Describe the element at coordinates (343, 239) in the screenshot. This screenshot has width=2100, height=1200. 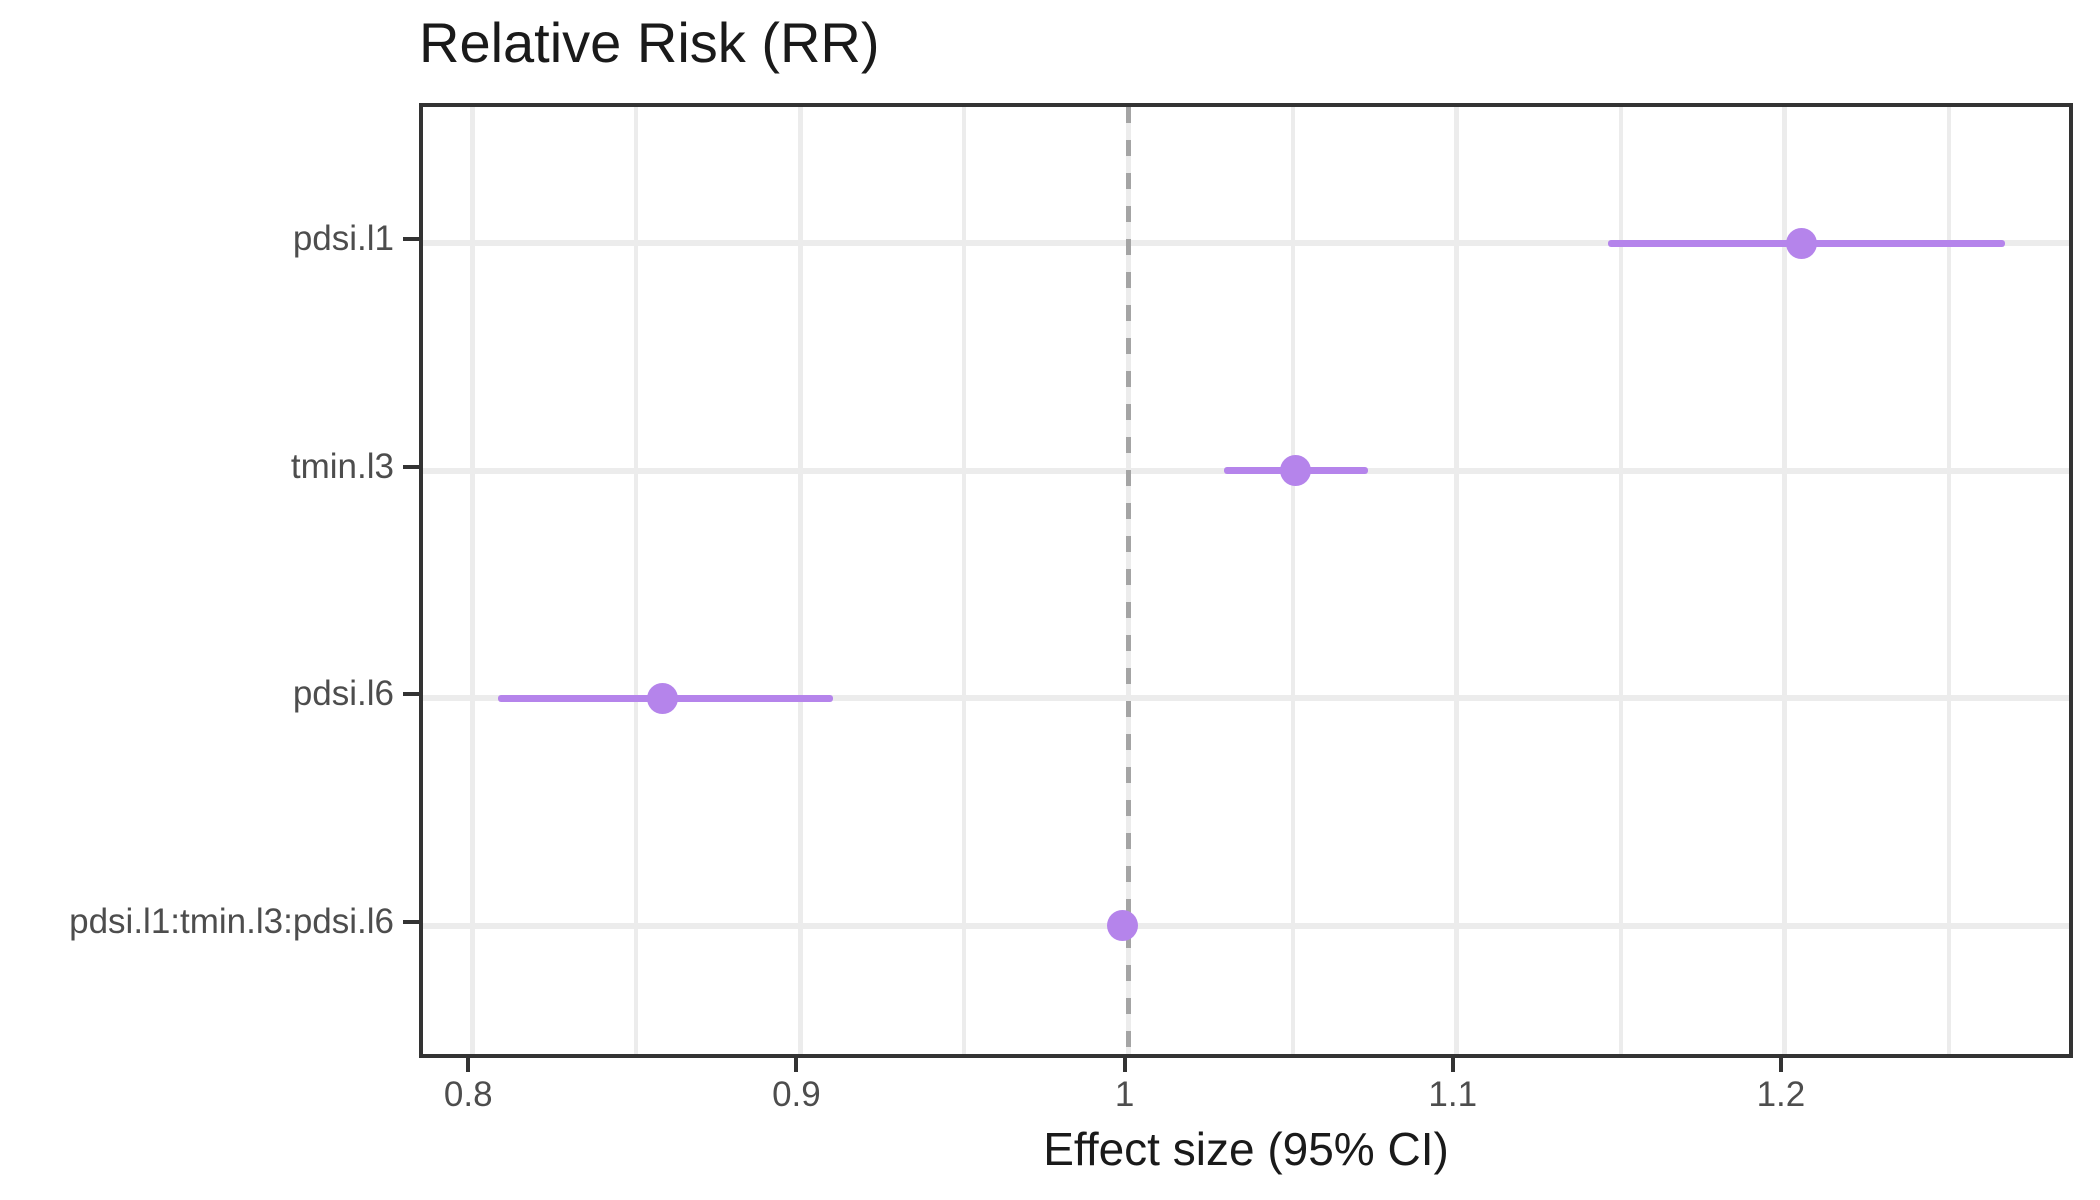
I see `y-axis-label: pdsi.l1` at that location.